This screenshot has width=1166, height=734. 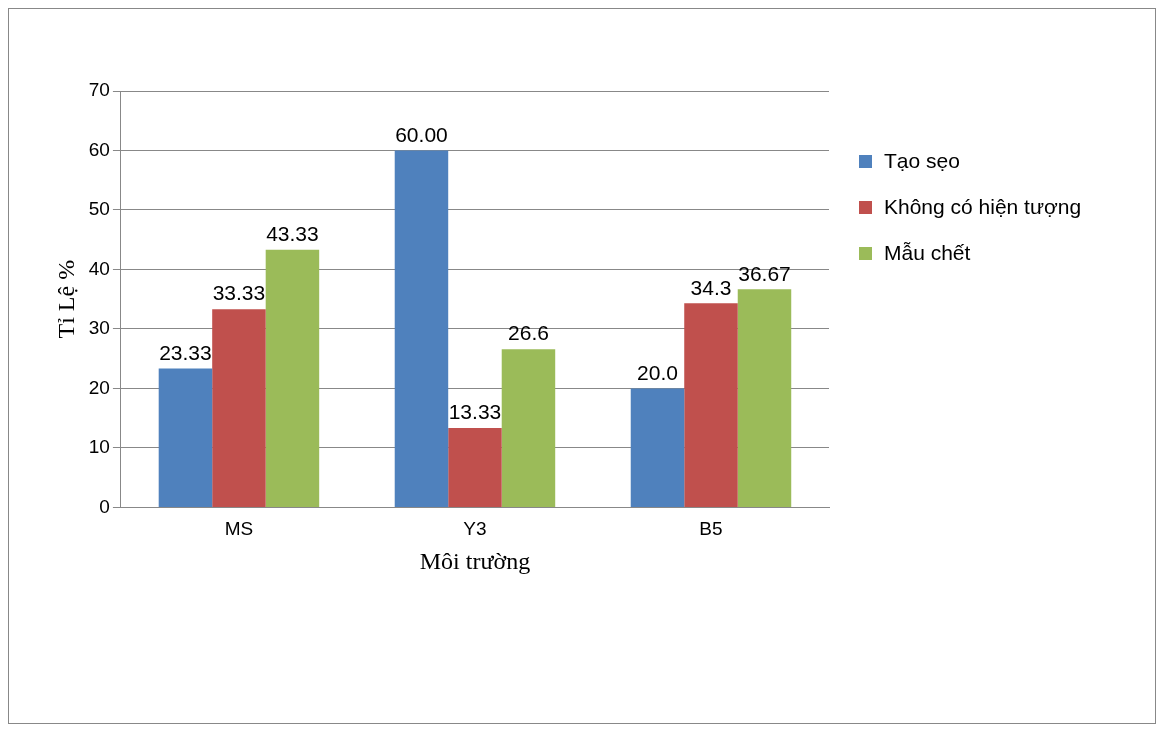 I want to click on x-tick-label: B5, so click(x=711, y=529).